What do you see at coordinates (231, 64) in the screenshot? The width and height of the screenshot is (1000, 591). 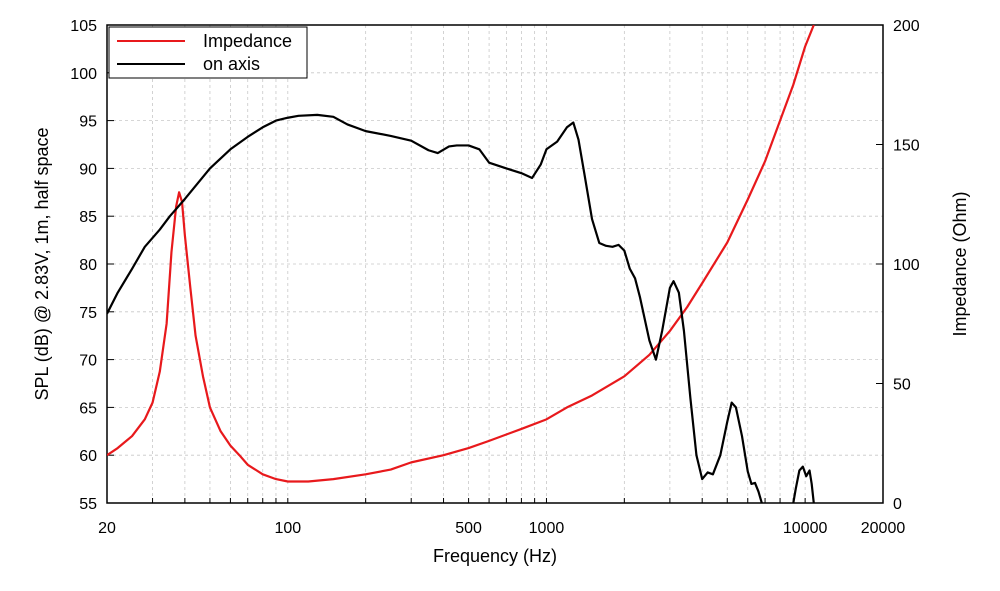 I see `legend-label-on-axis: on axis` at bounding box center [231, 64].